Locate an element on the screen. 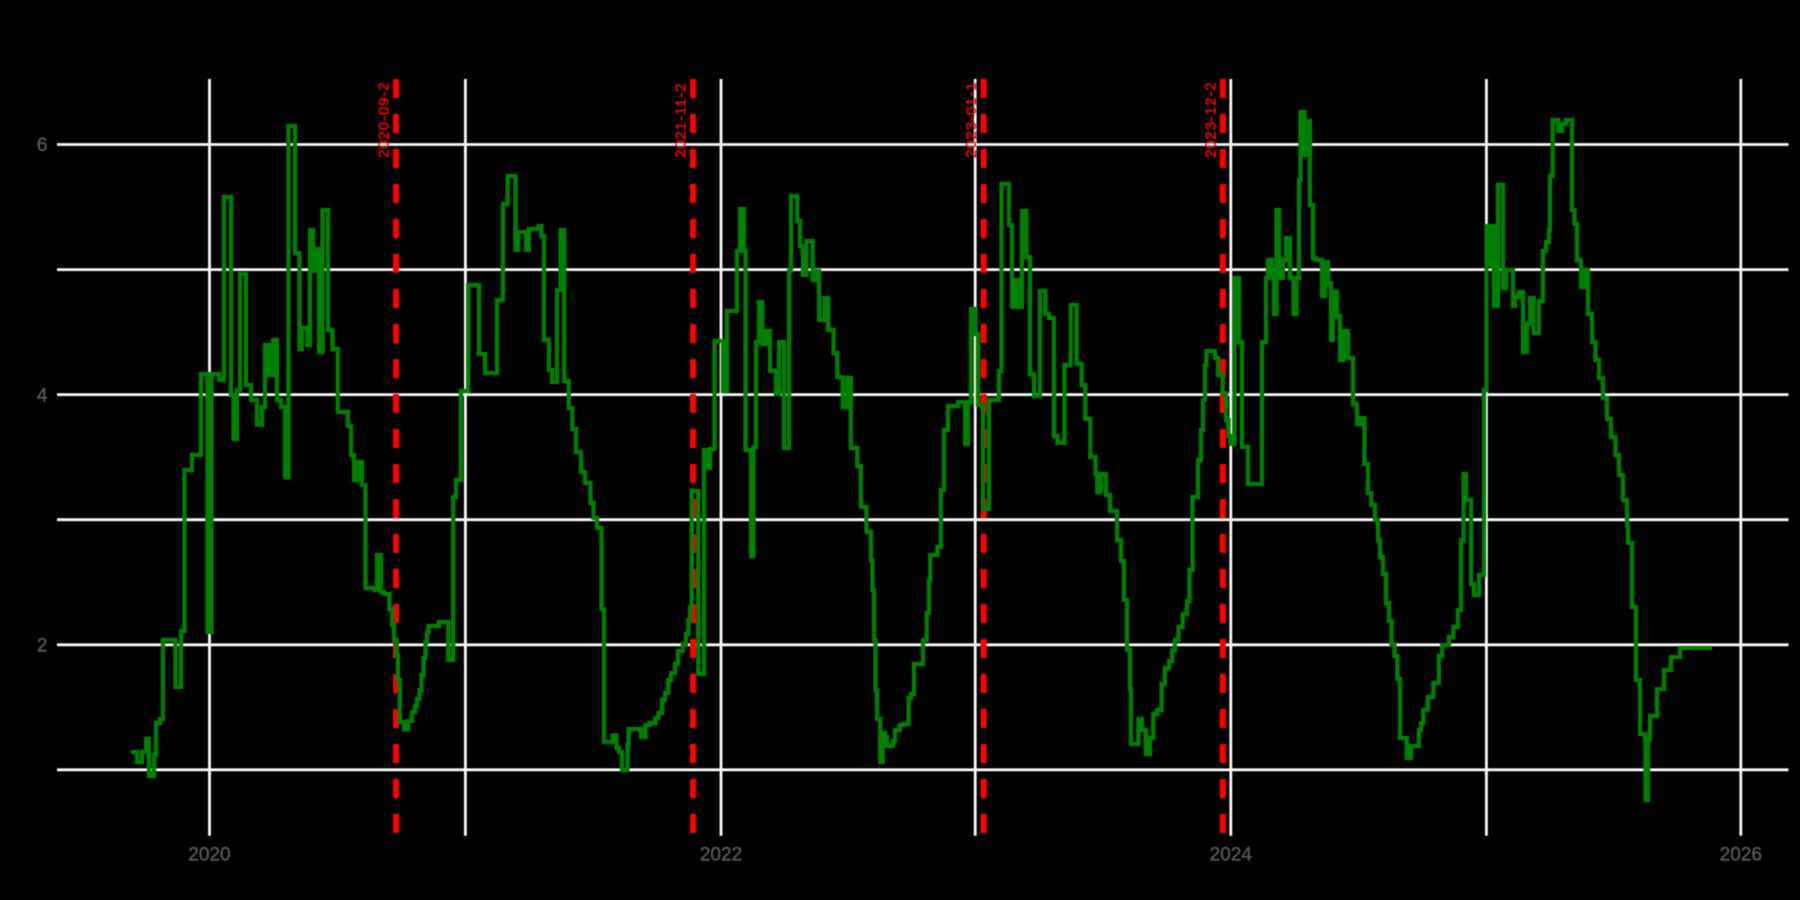 This screenshot has width=1800, height=900. svg-text: 2026 is located at coordinates (1741, 855).